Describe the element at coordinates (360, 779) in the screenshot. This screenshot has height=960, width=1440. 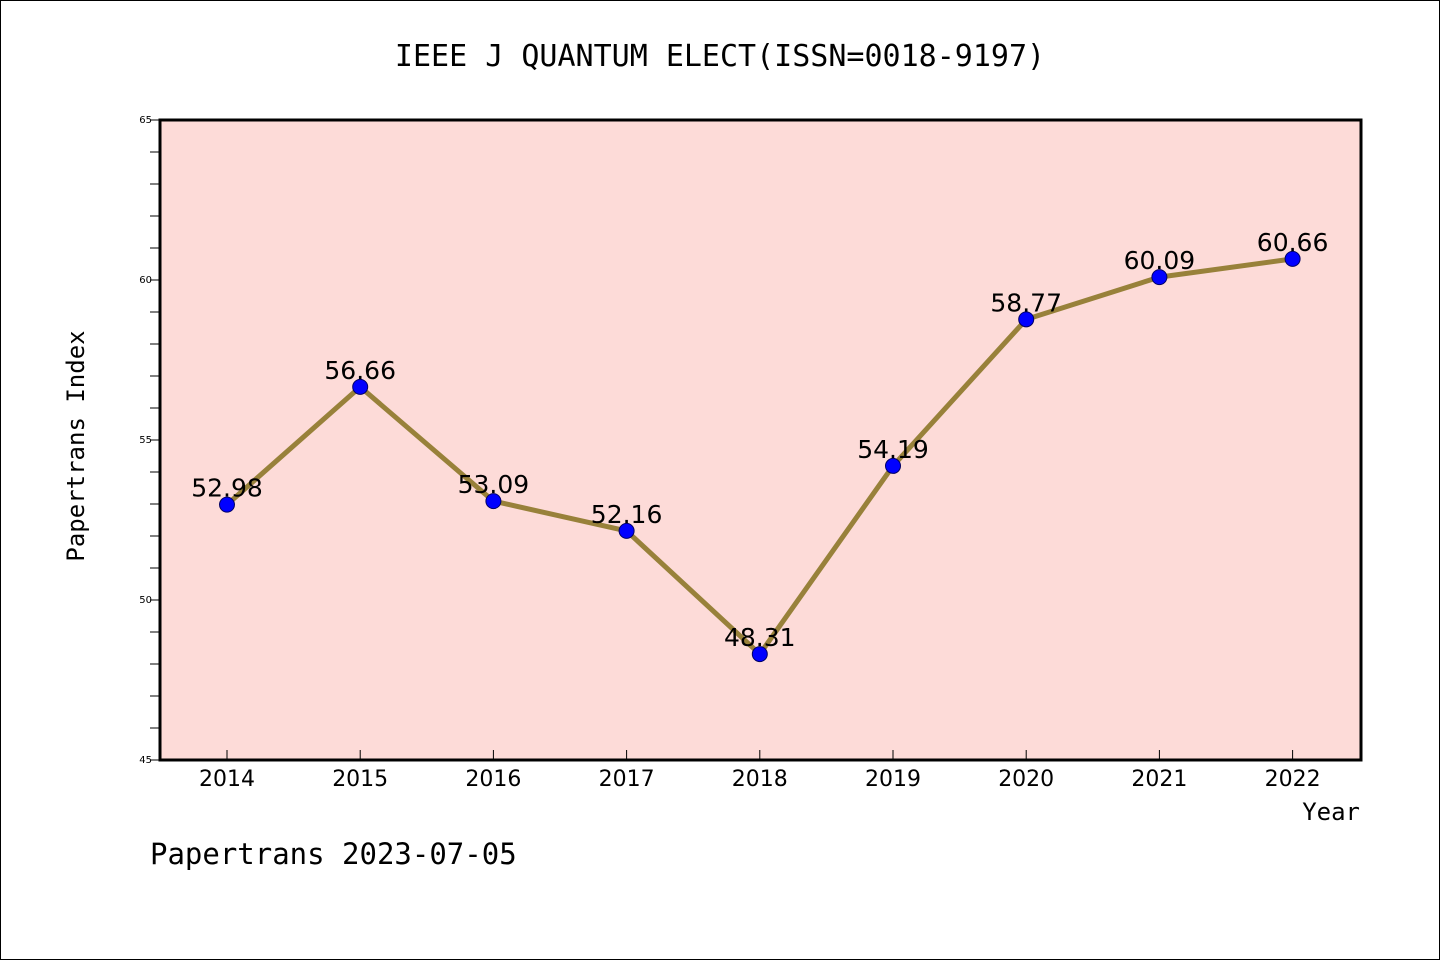
I see `x-tick-label: 2015` at that location.